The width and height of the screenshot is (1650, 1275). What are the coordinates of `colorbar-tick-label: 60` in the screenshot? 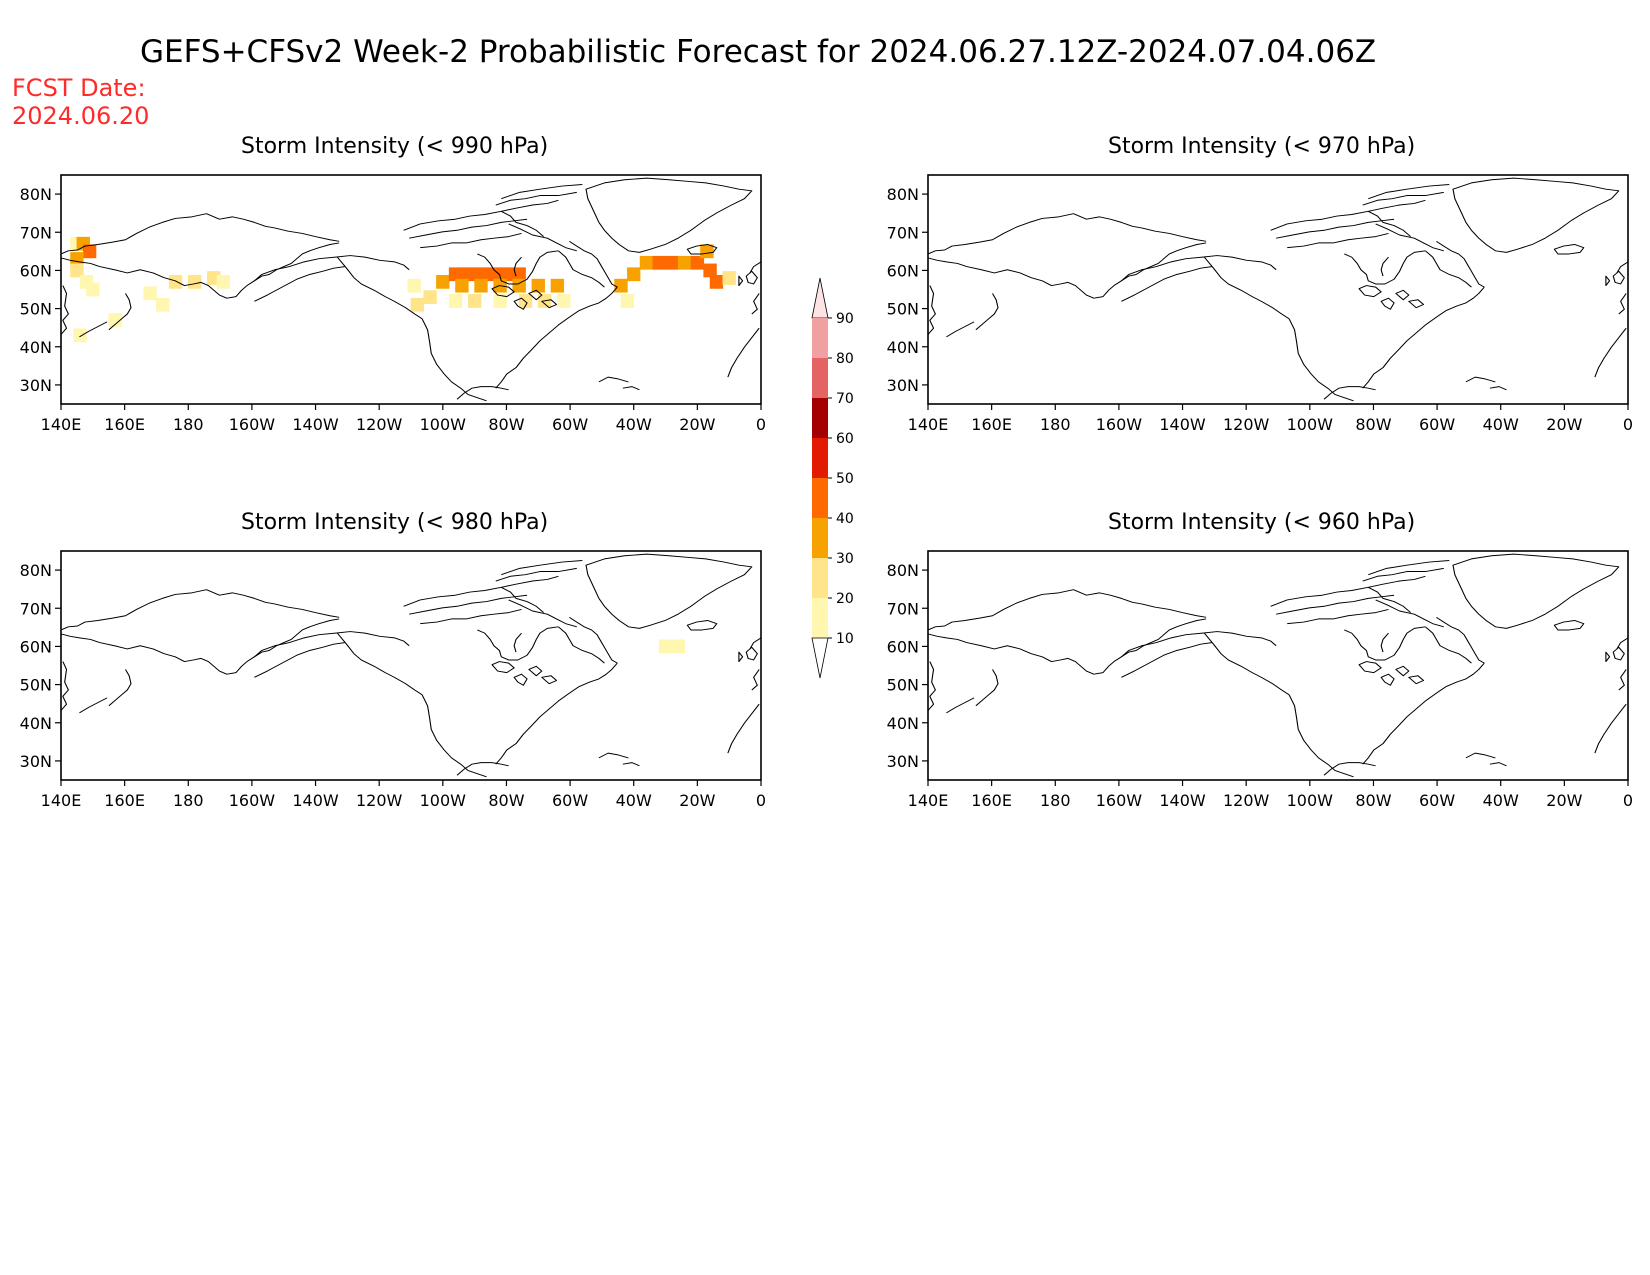 It's located at (845, 439).